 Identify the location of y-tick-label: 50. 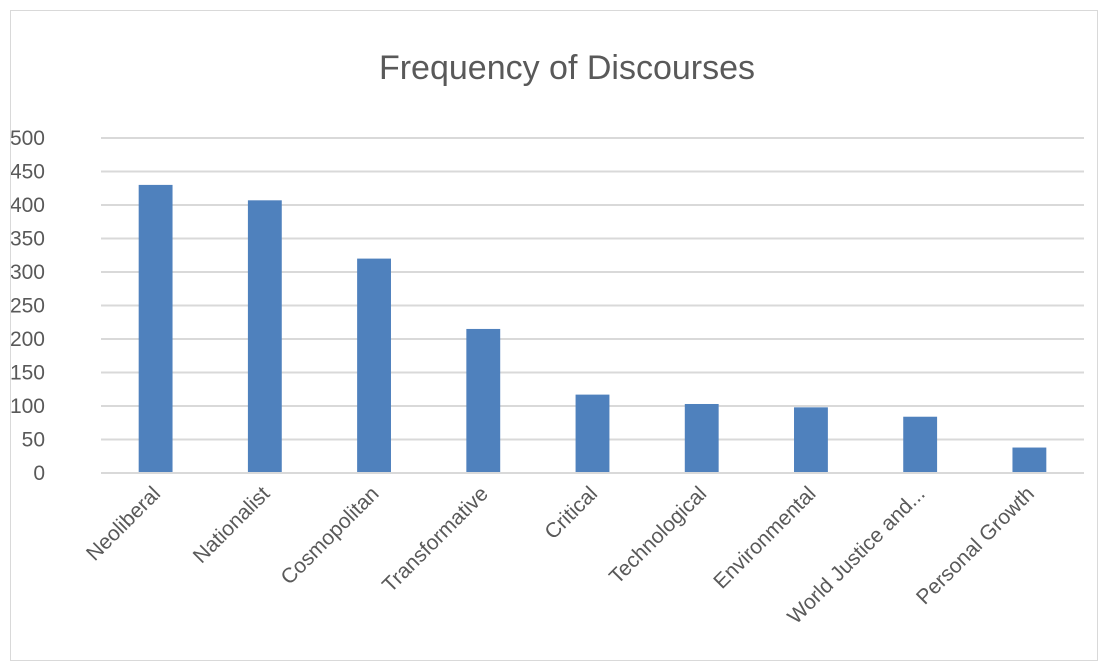
(33, 440).